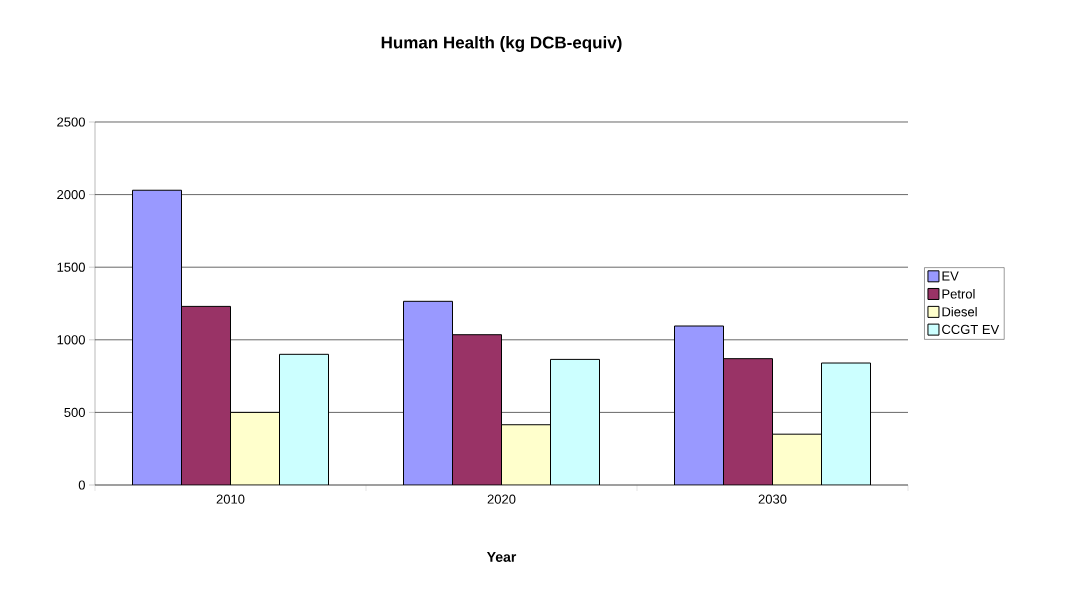  Describe the element at coordinates (71, 267) in the screenshot. I see `y-tick-label: 1500` at that location.